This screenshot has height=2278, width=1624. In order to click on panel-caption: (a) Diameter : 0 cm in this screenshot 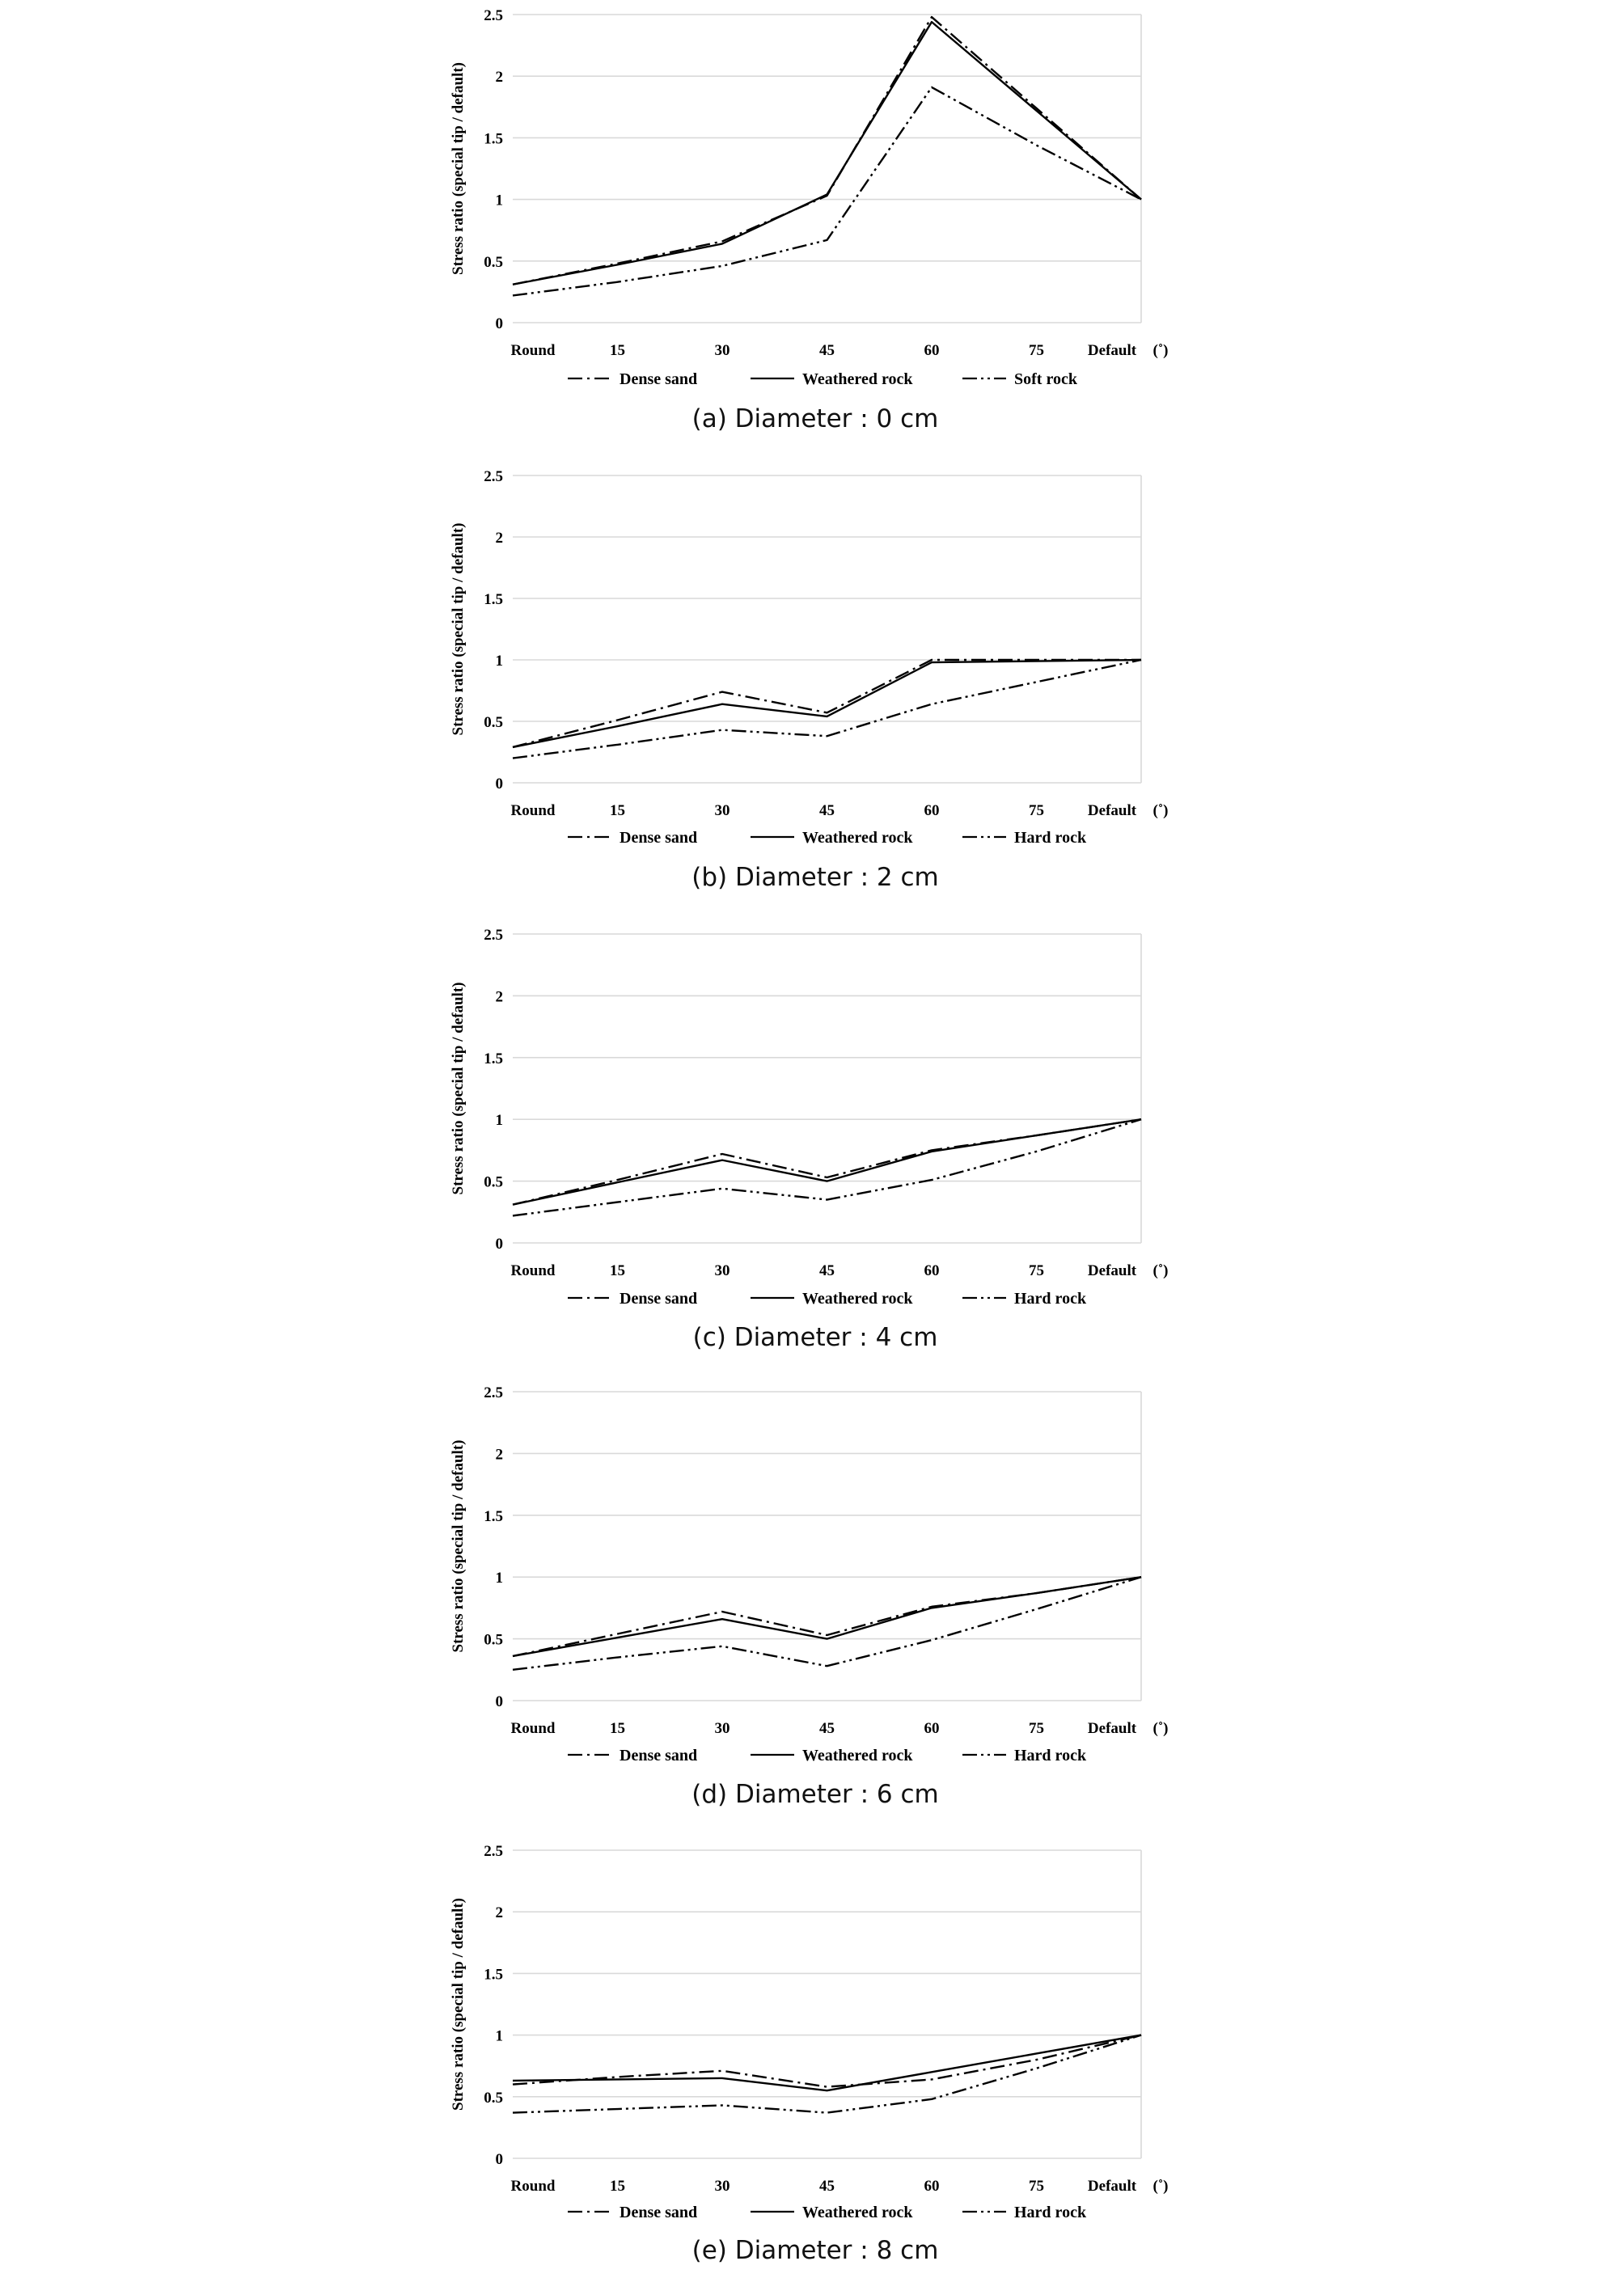, I will do `click(815, 418)`.